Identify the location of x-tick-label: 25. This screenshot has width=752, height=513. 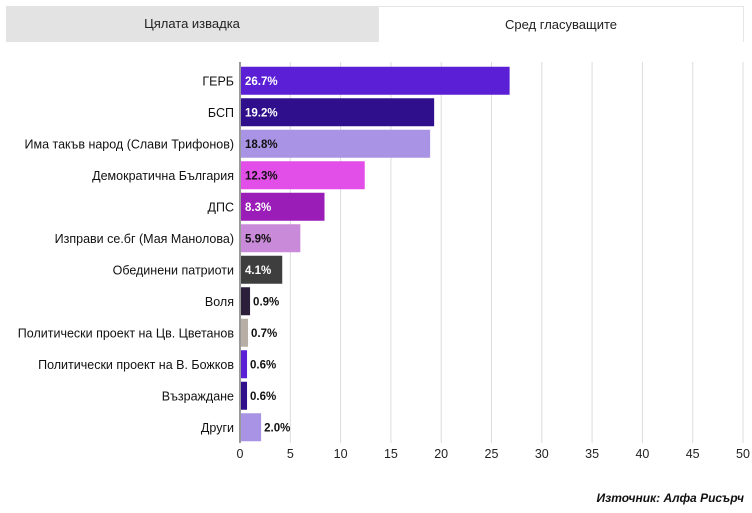
(492, 454).